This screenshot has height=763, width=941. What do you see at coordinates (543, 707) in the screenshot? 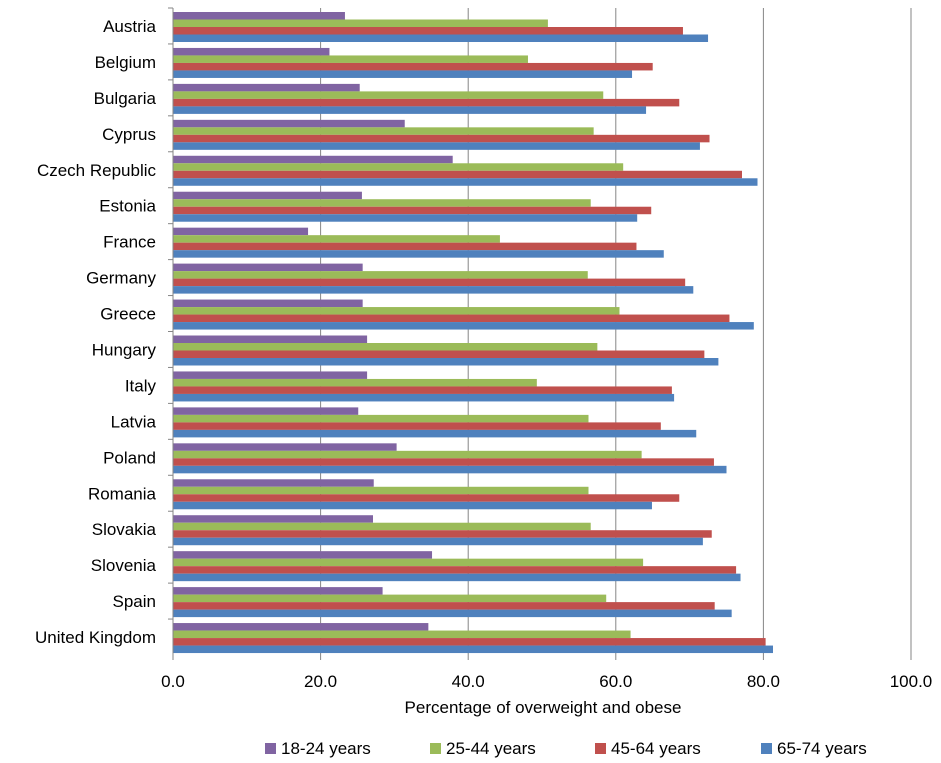
I see `x-axis-title: Percentage of overweight and obese` at bounding box center [543, 707].